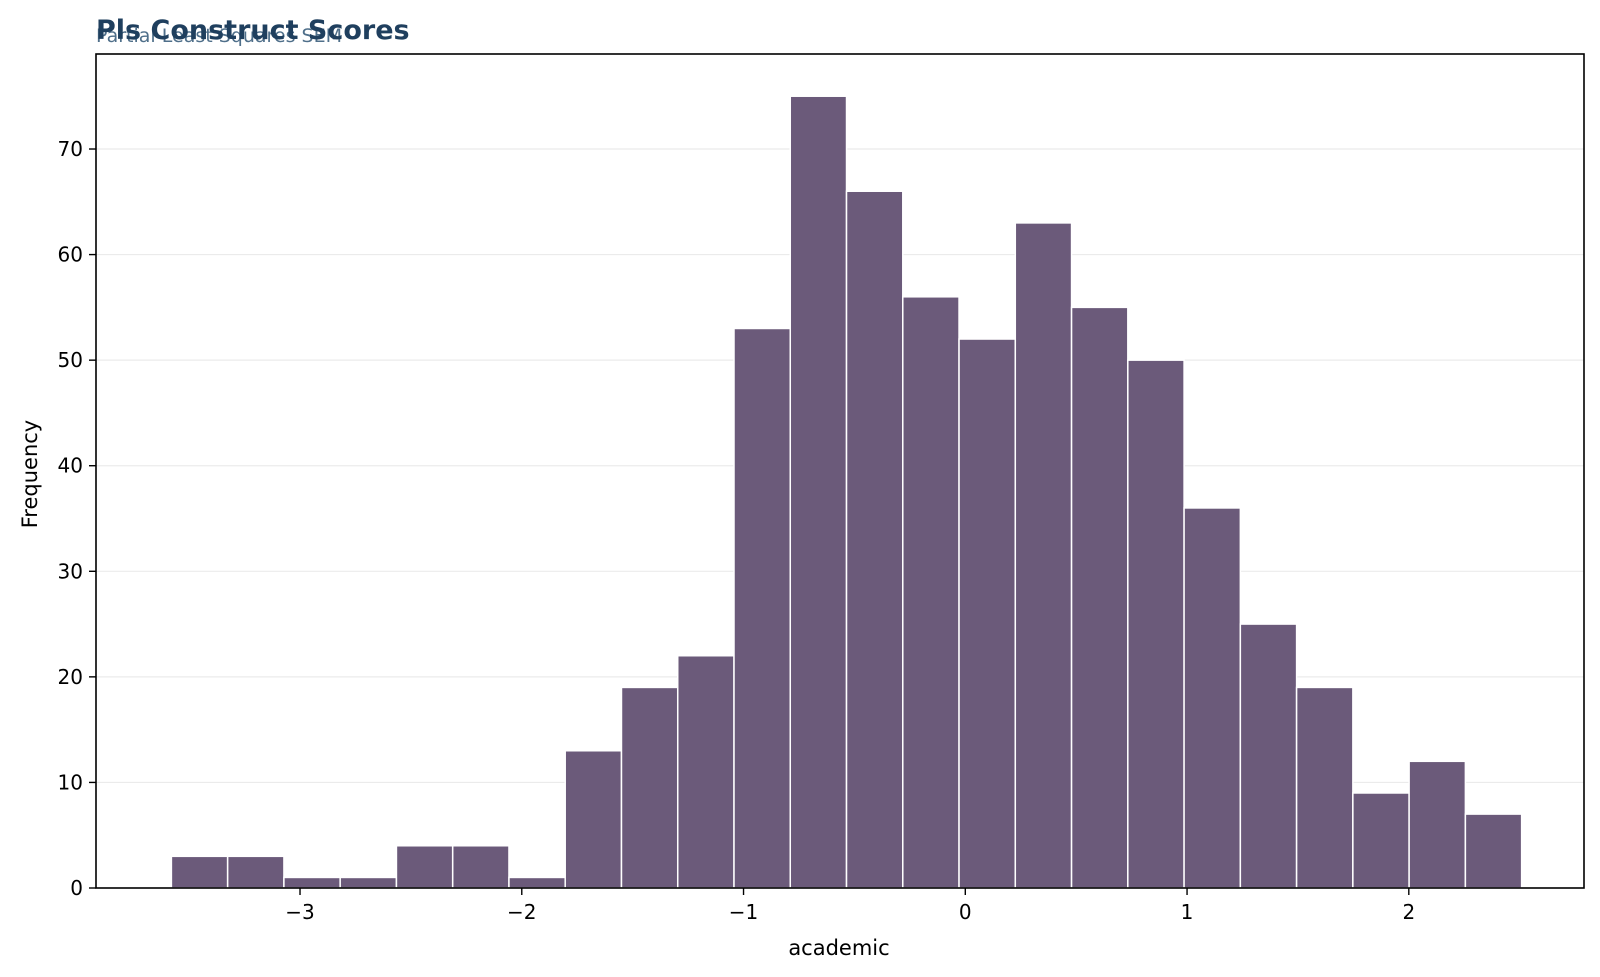 The width and height of the screenshot is (1600, 977). I want to click on x-tick-label: 1, so click(1187, 912).